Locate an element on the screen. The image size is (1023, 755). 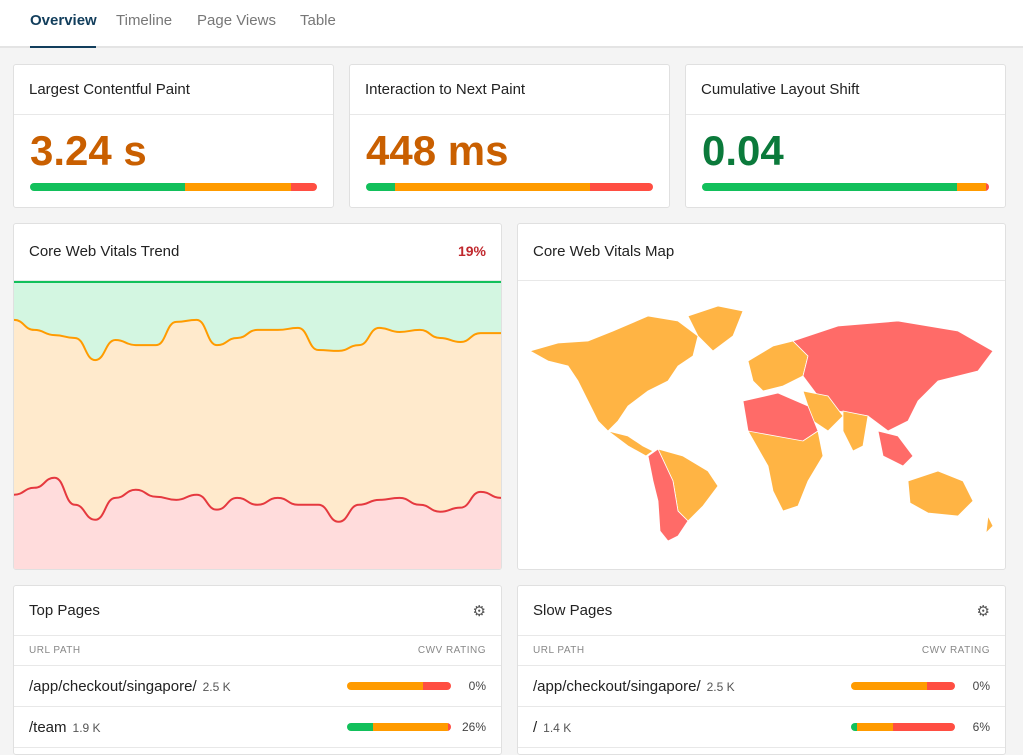
active-tab-indicator is located at coordinates (63, 47).